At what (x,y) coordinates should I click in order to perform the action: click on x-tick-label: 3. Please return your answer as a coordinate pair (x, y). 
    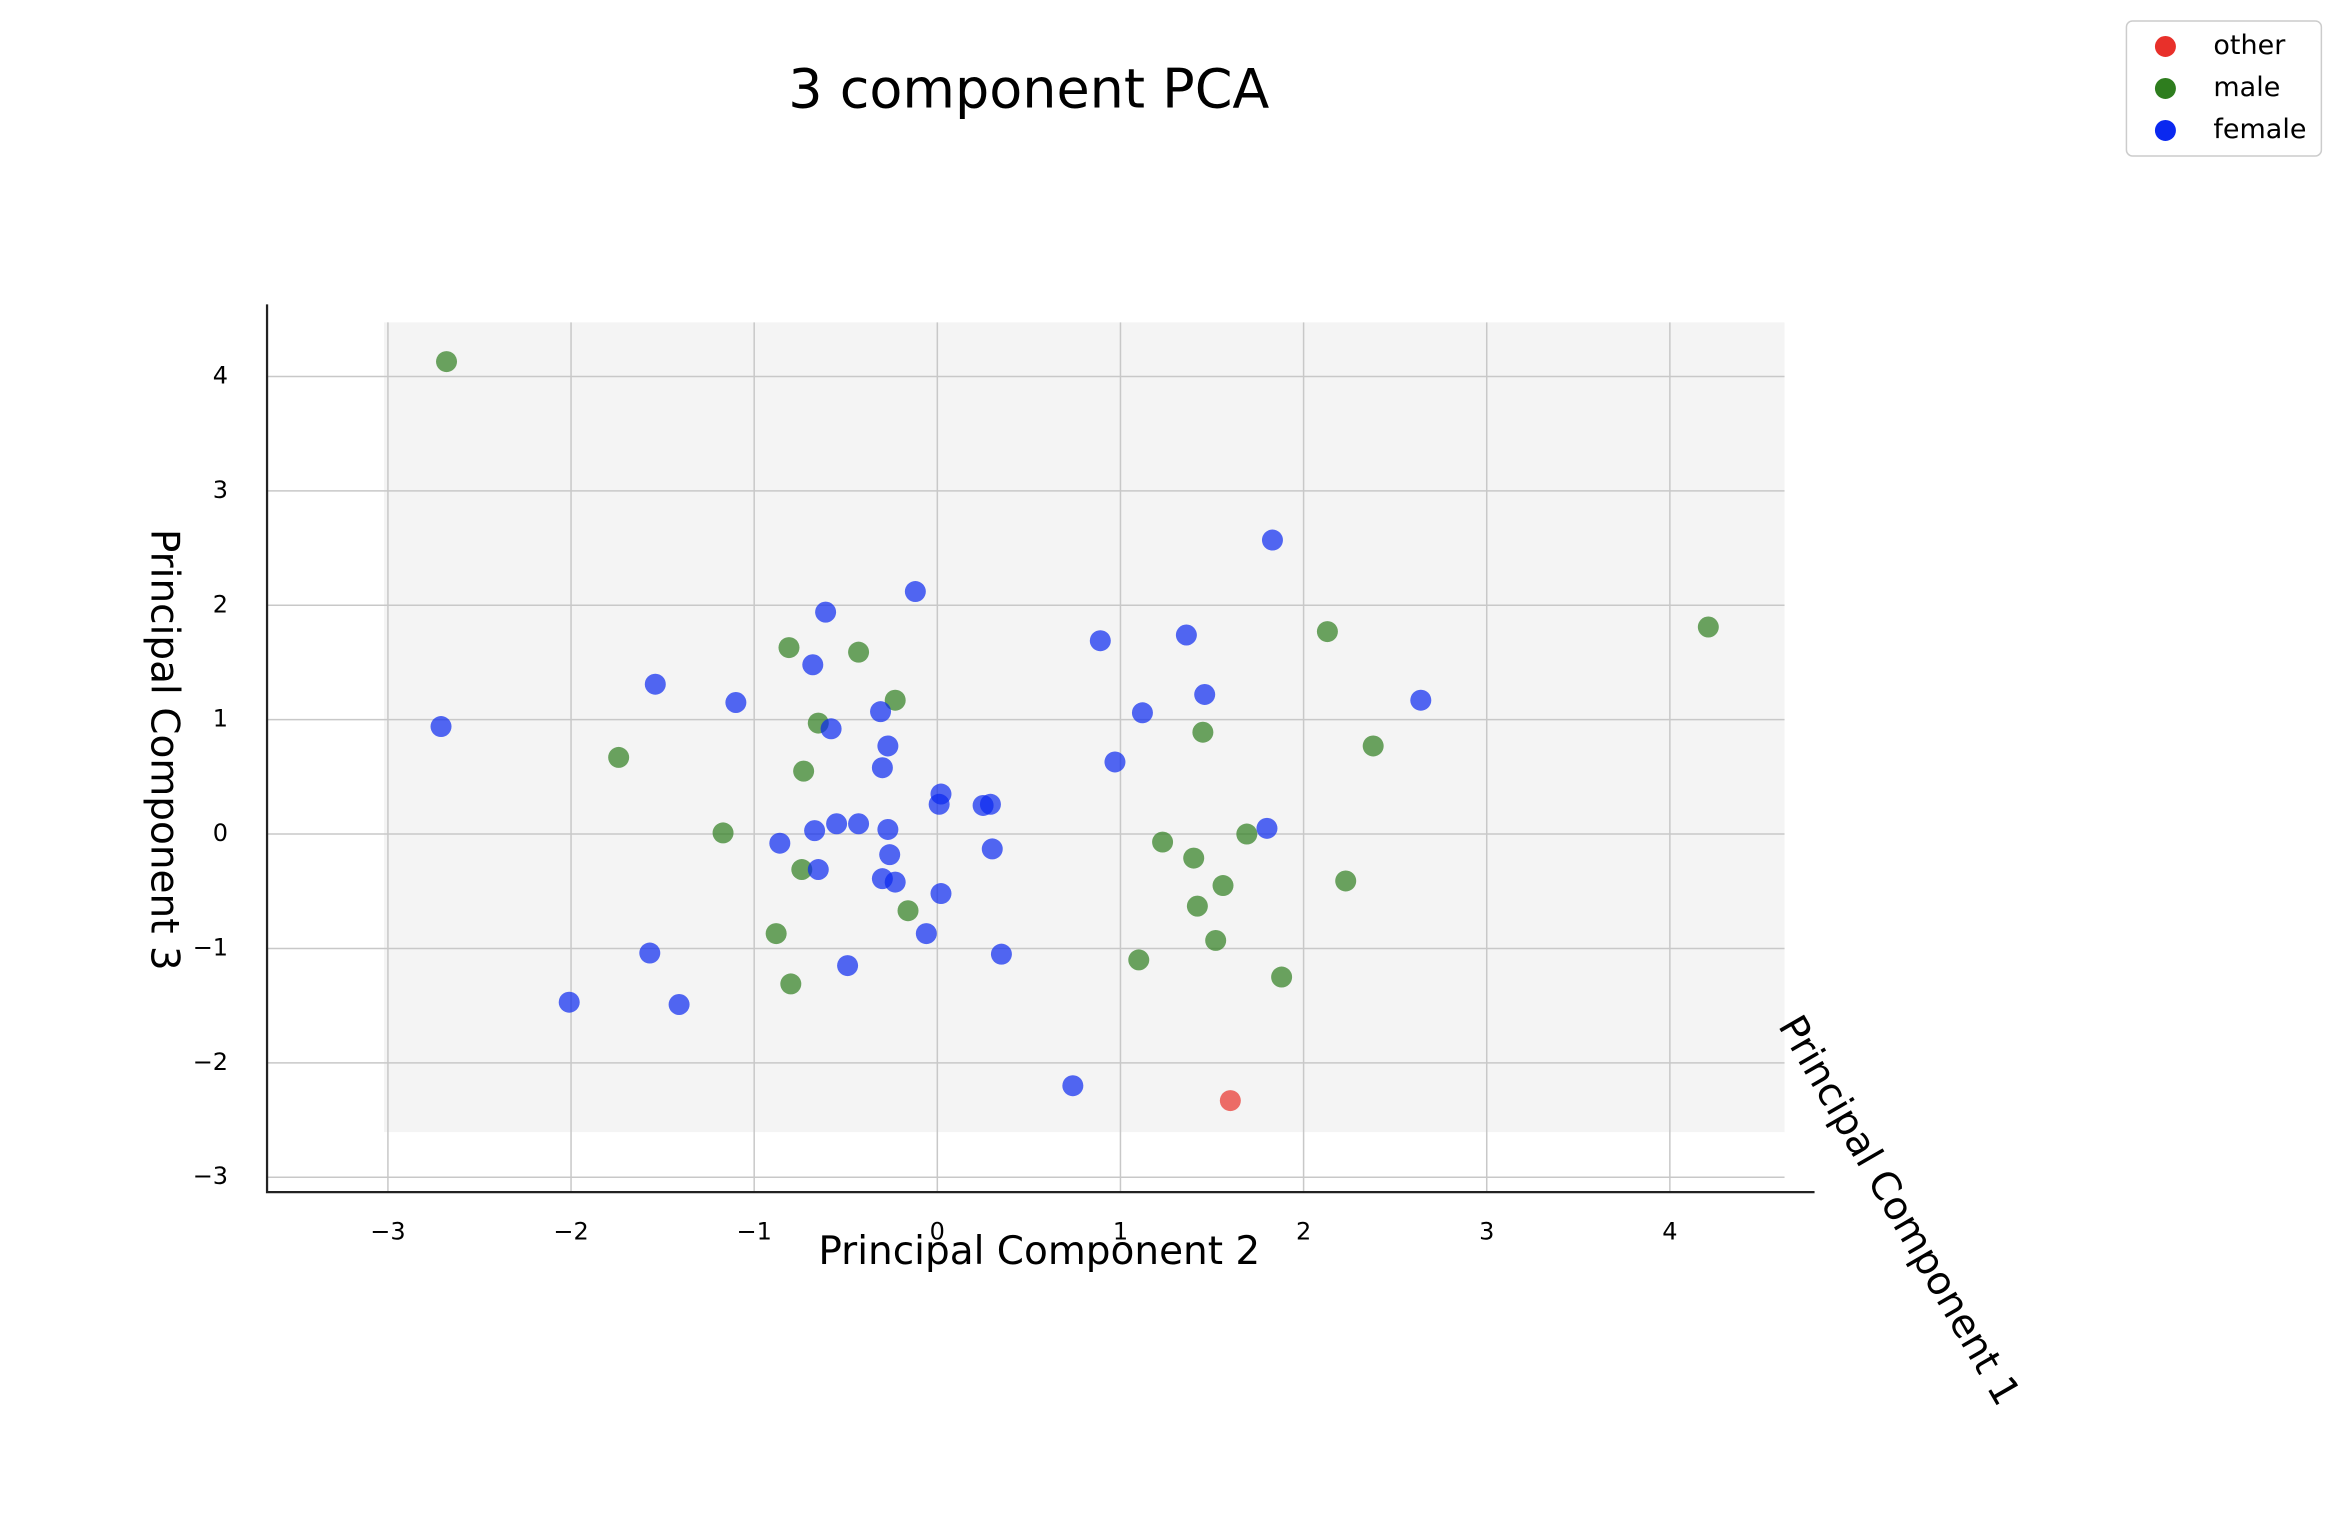
    Looking at the image, I should click on (1486, 1232).